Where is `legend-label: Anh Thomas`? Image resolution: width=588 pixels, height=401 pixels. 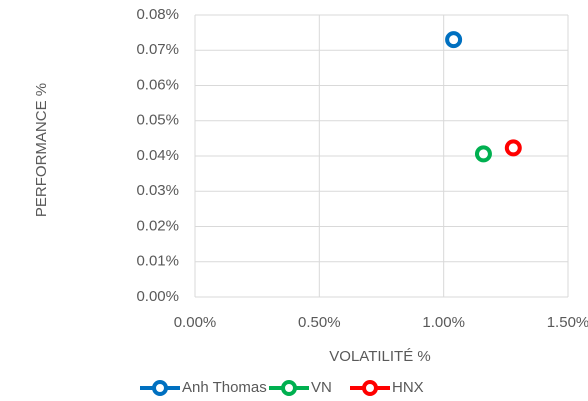 legend-label: Anh Thomas is located at coordinates (224, 387).